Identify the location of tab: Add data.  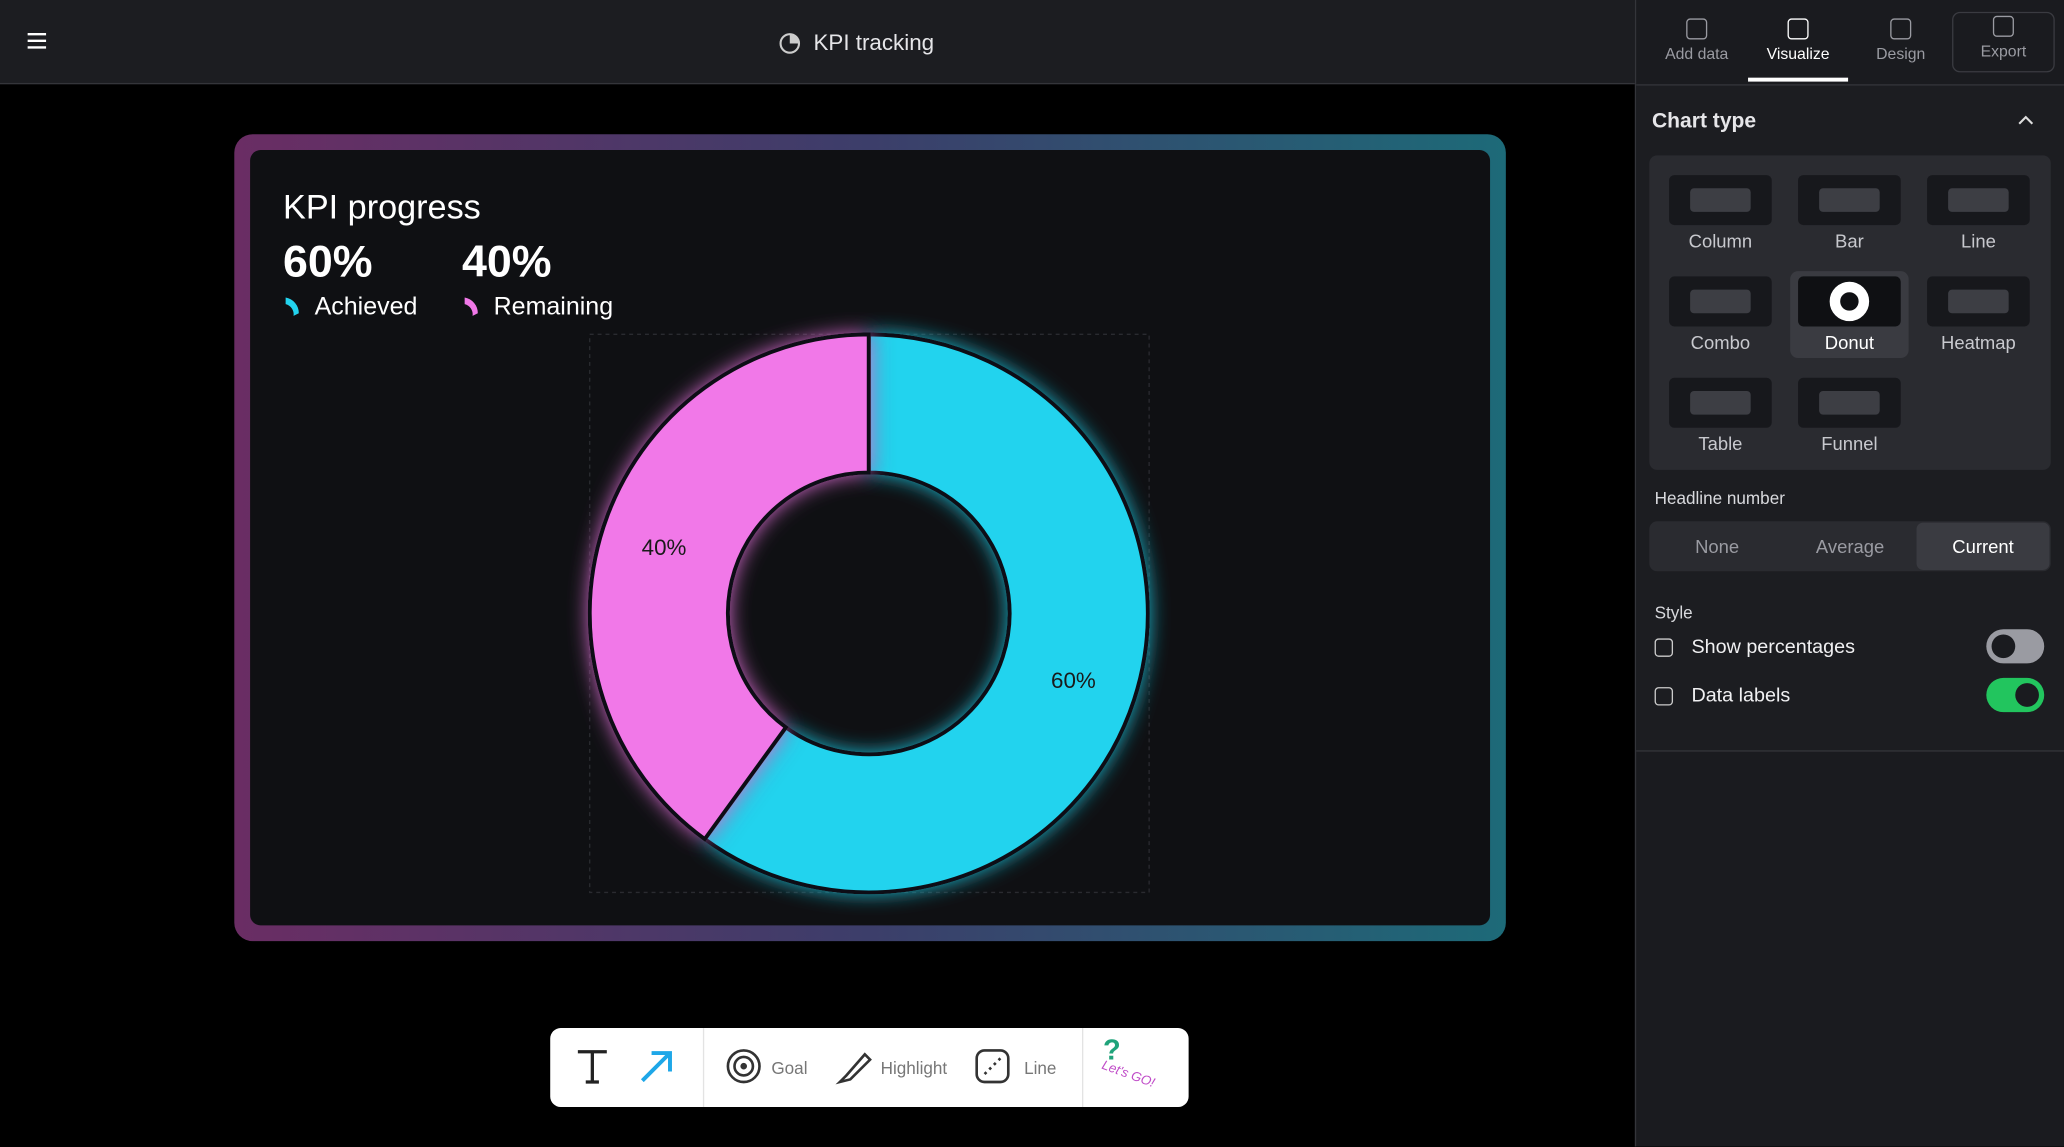
(1697, 43).